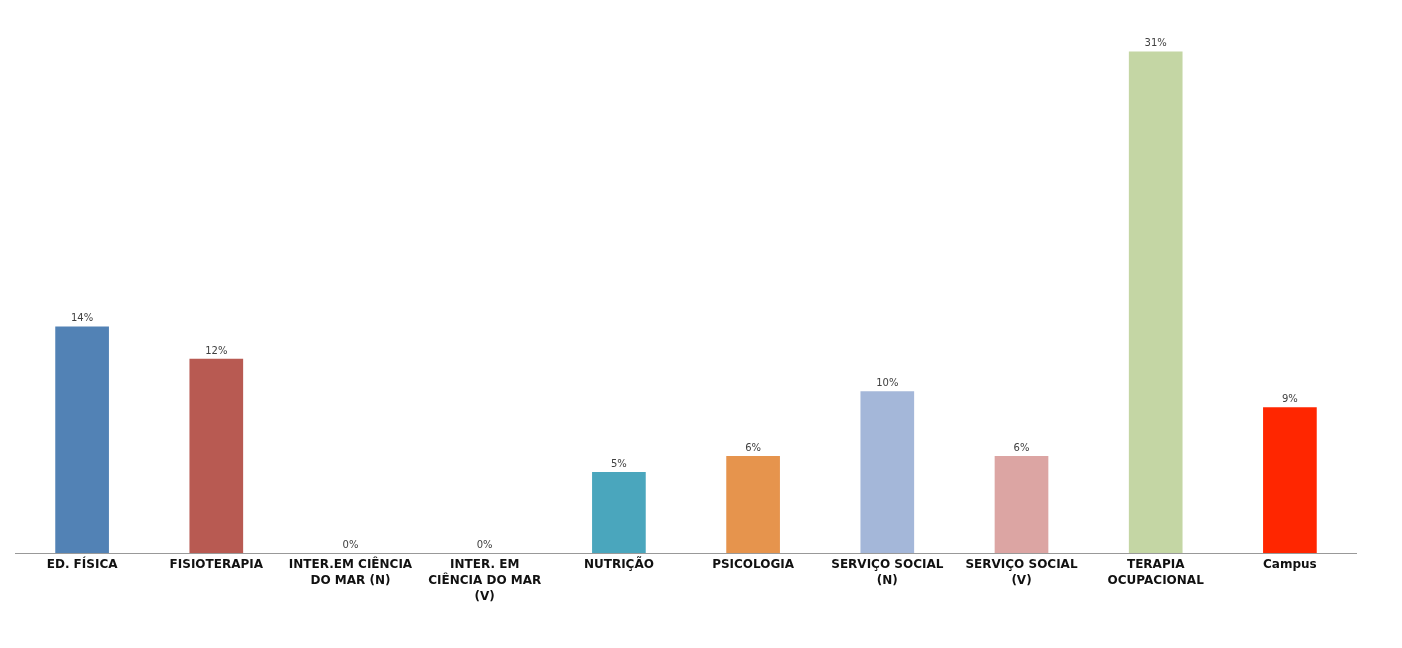 The image size is (1402, 648). Describe the element at coordinates (82, 318) in the screenshot. I see `data-label: 14%` at that location.